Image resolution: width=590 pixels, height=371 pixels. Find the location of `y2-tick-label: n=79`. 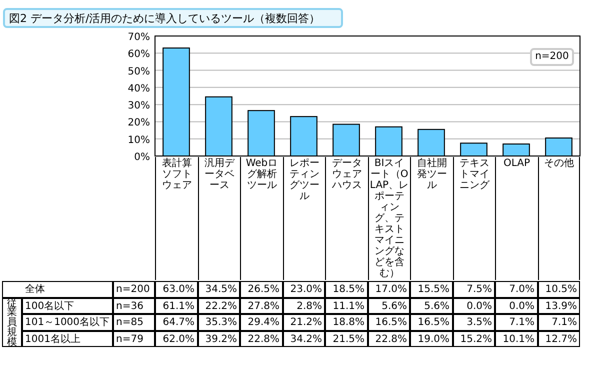

y2-tick-label: n=79 is located at coordinates (134, 338).